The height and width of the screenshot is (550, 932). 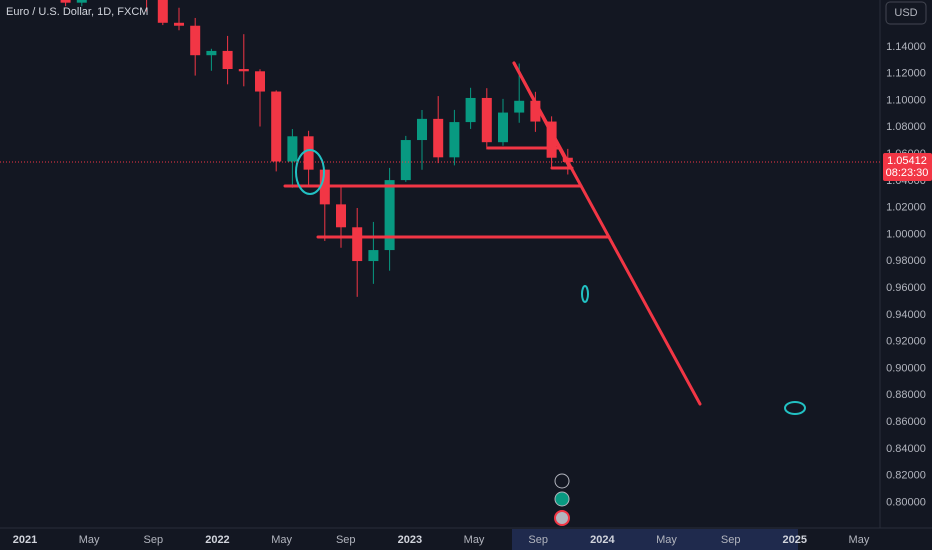 I want to click on x-tick-label: 2024, so click(x=602, y=540).